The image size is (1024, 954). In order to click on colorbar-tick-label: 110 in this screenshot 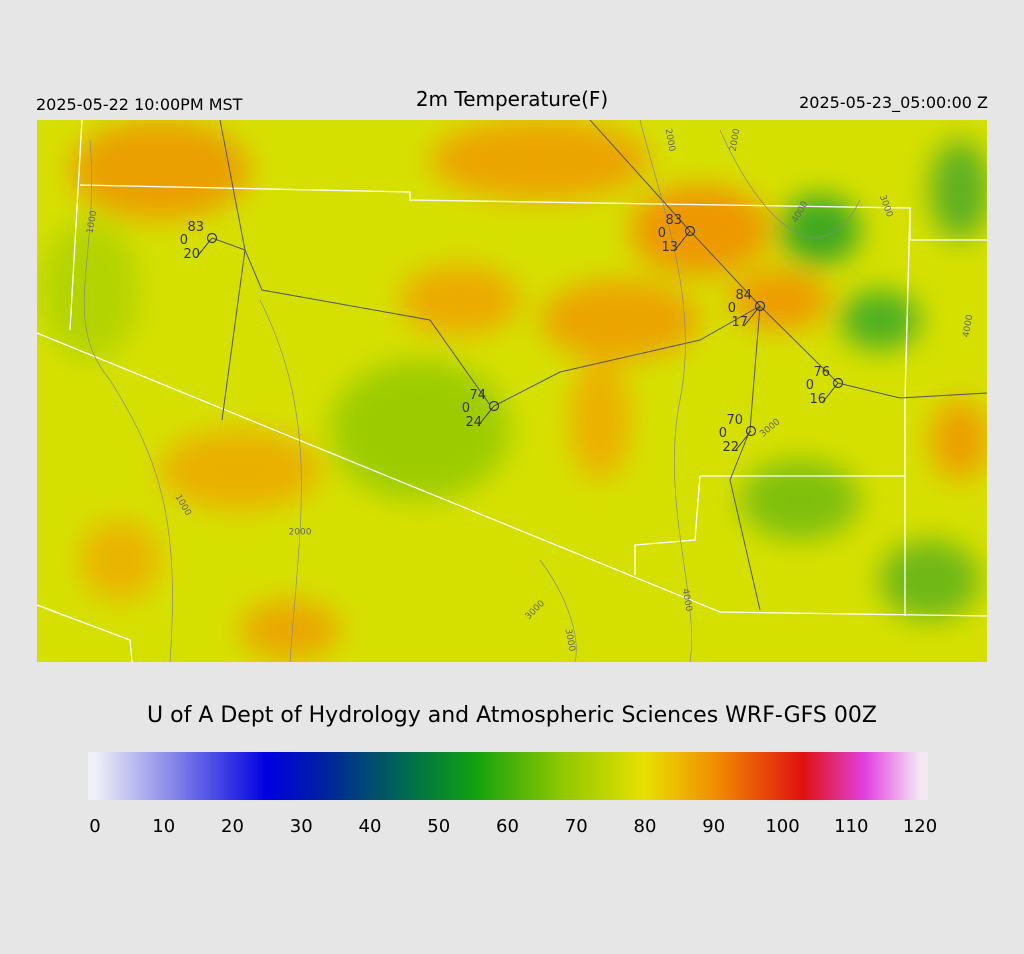, I will do `click(851, 826)`.